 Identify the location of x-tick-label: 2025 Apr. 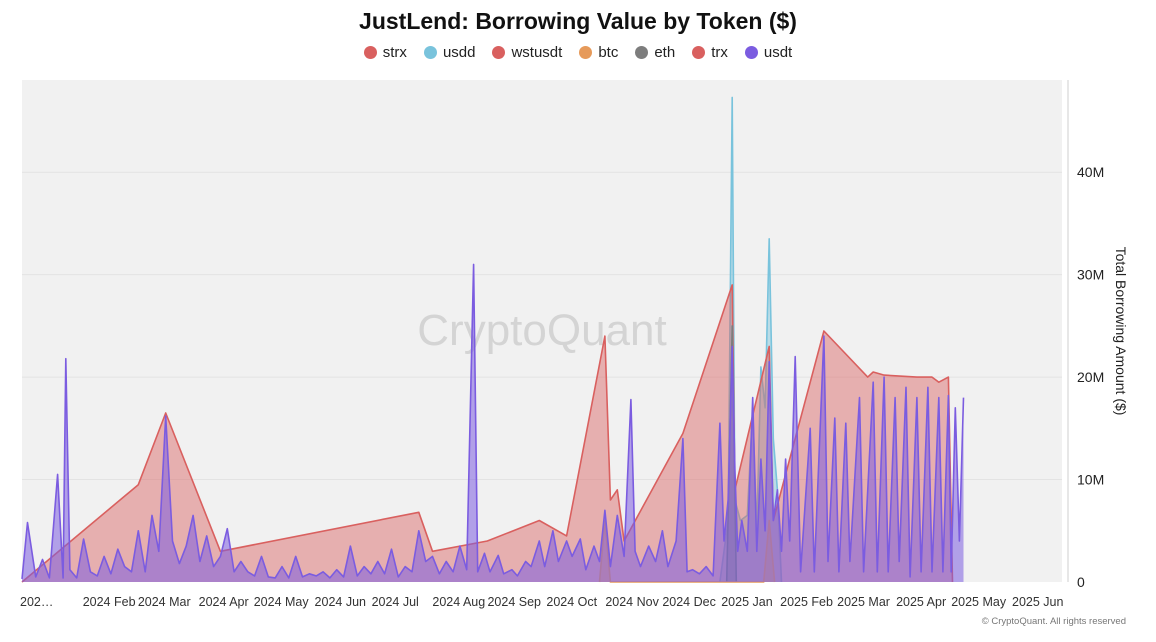
(921, 602).